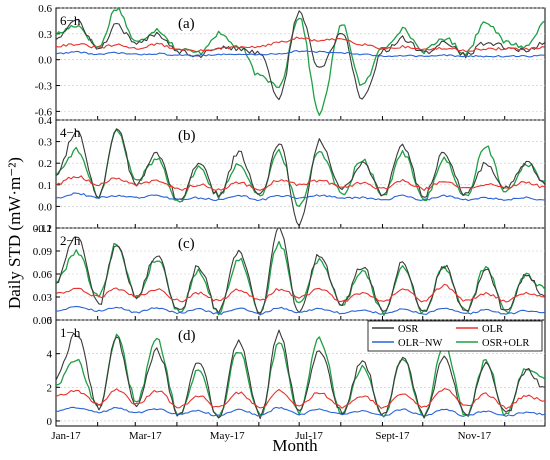 This screenshot has height=460, width=550. Describe the element at coordinates (66, 436) in the screenshot. I see `month-tick-label: Jan-17` at that location.